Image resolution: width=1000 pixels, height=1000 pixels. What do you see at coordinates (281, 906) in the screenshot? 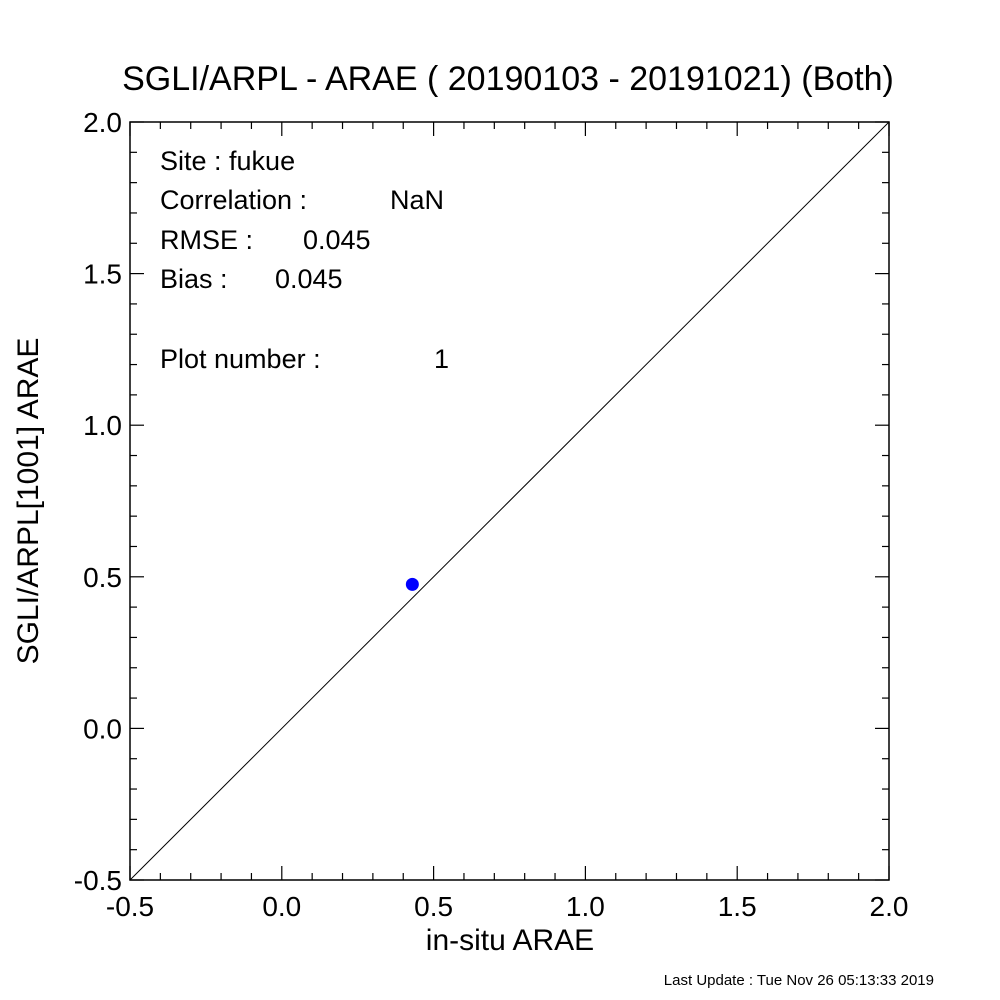
I see `x-tick-label: 0.0` at bounding box center [281, 906].